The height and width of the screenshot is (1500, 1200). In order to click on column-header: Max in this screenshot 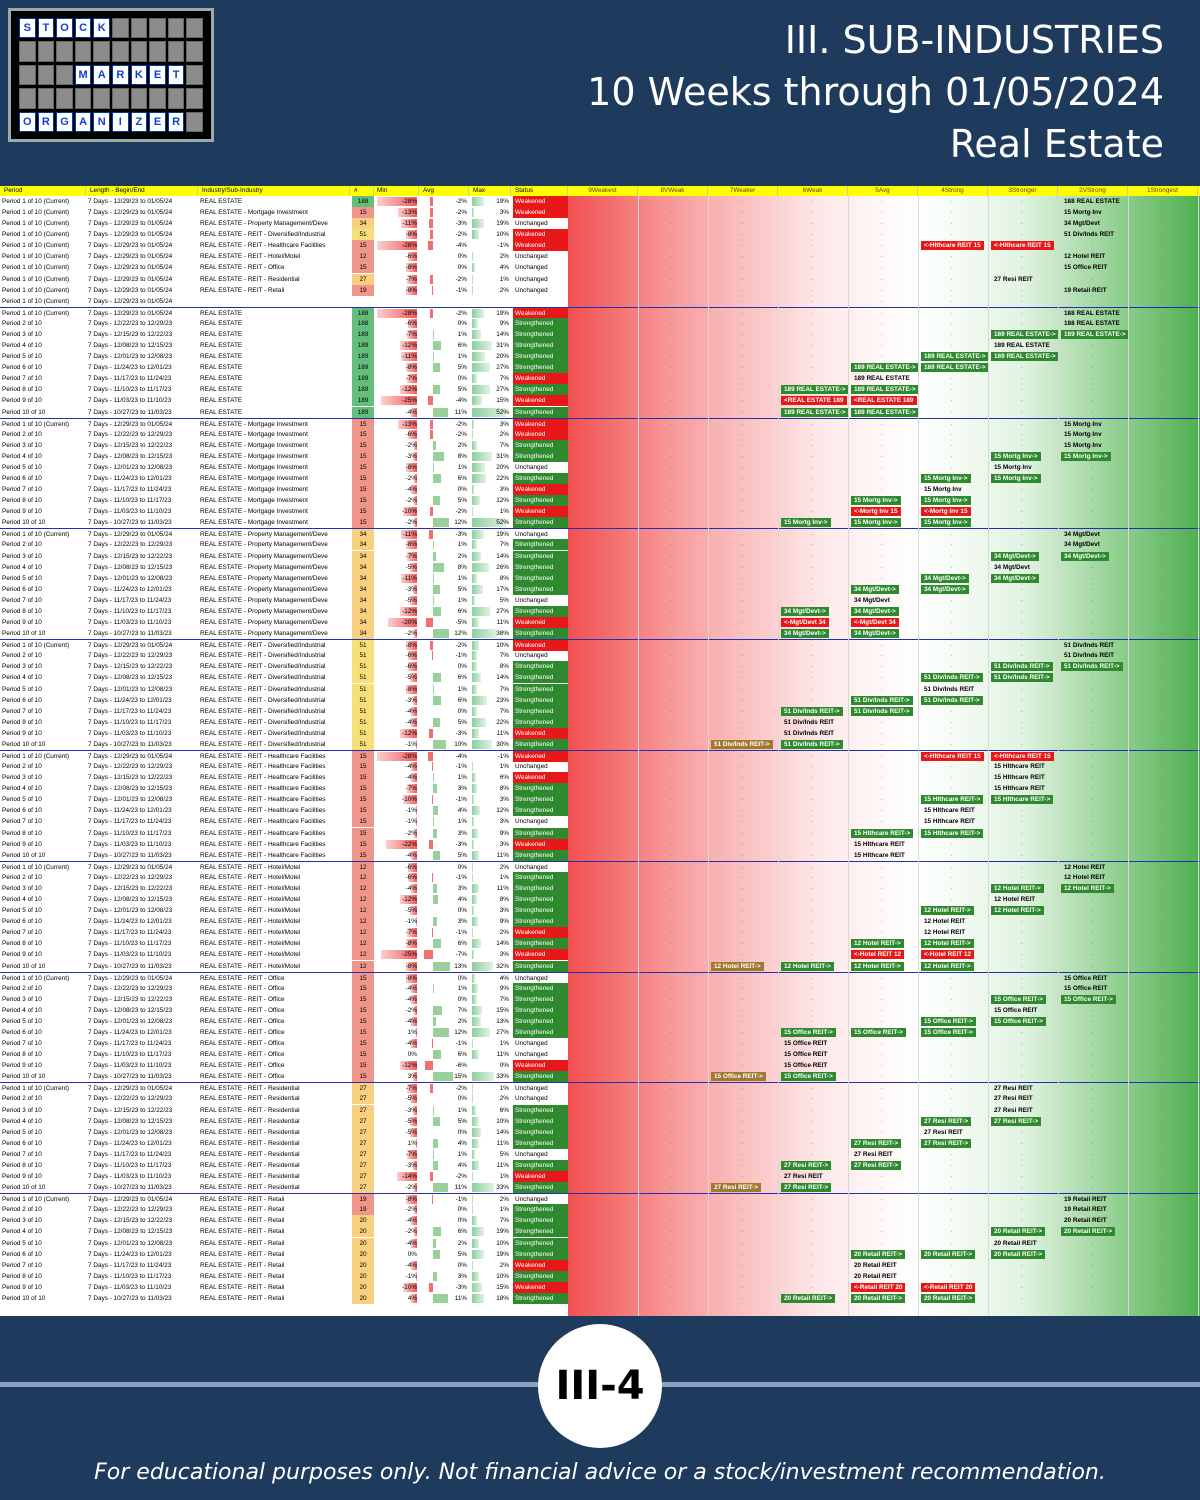, I will do `click(491, 191)`.